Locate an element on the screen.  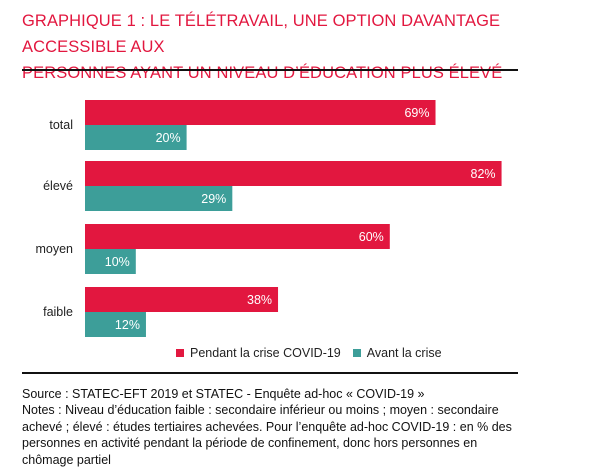
category-label: faible is located at coordinates (58, 312).